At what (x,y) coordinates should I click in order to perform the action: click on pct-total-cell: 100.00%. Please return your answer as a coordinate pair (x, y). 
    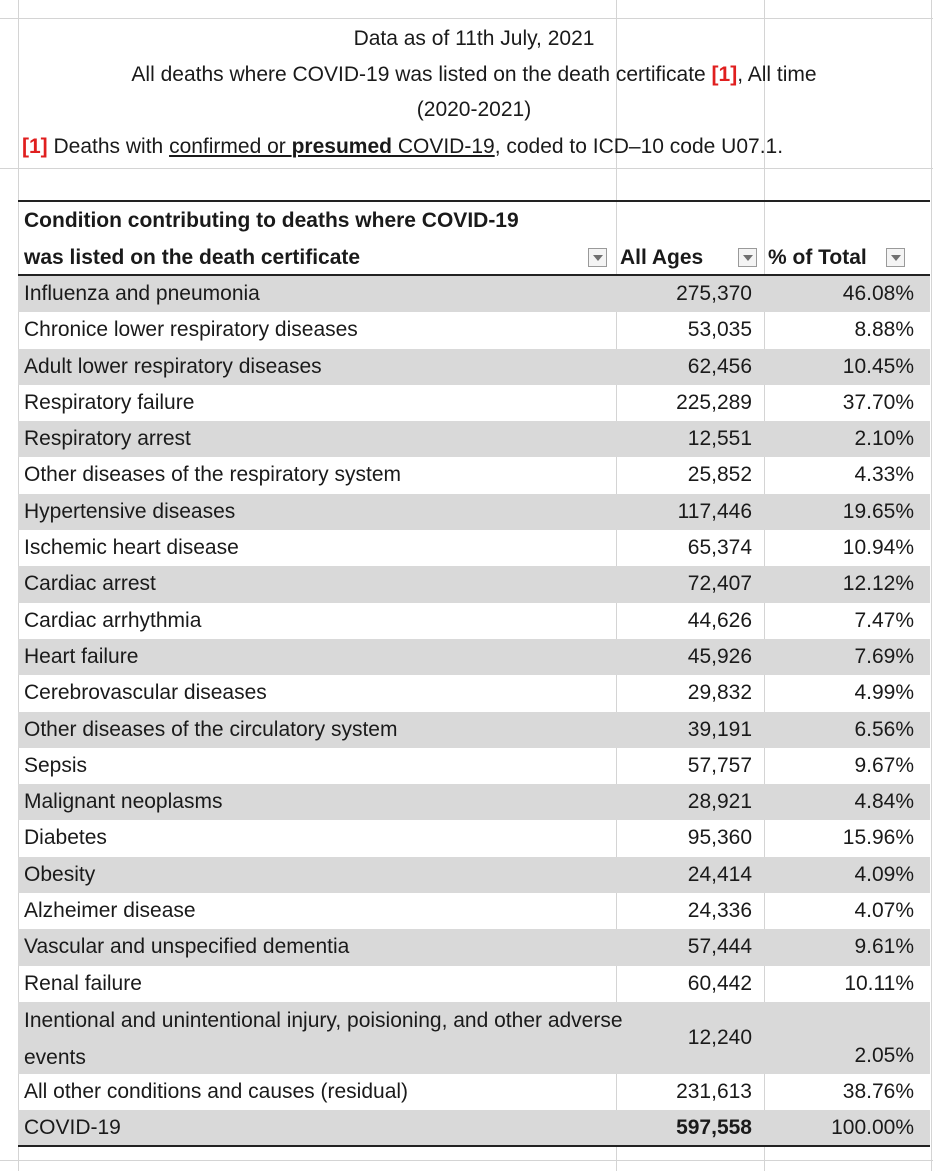
    Looking at the image, I should click on (872, 1128).